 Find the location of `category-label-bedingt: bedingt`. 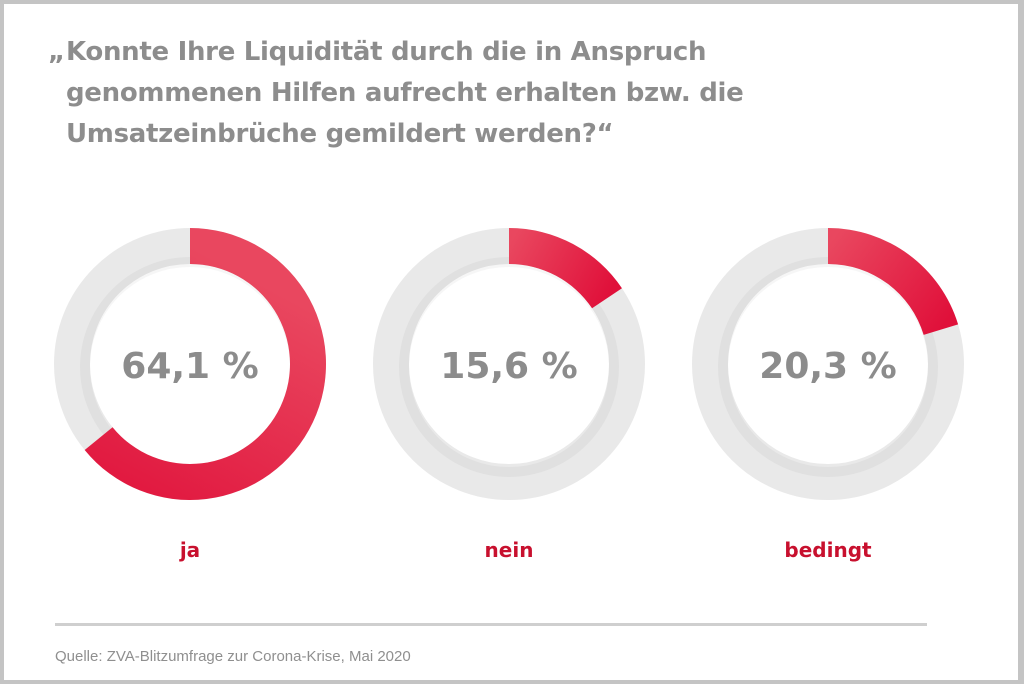

category-label-bedingt: bedingt is located at coordinates (828, 550).